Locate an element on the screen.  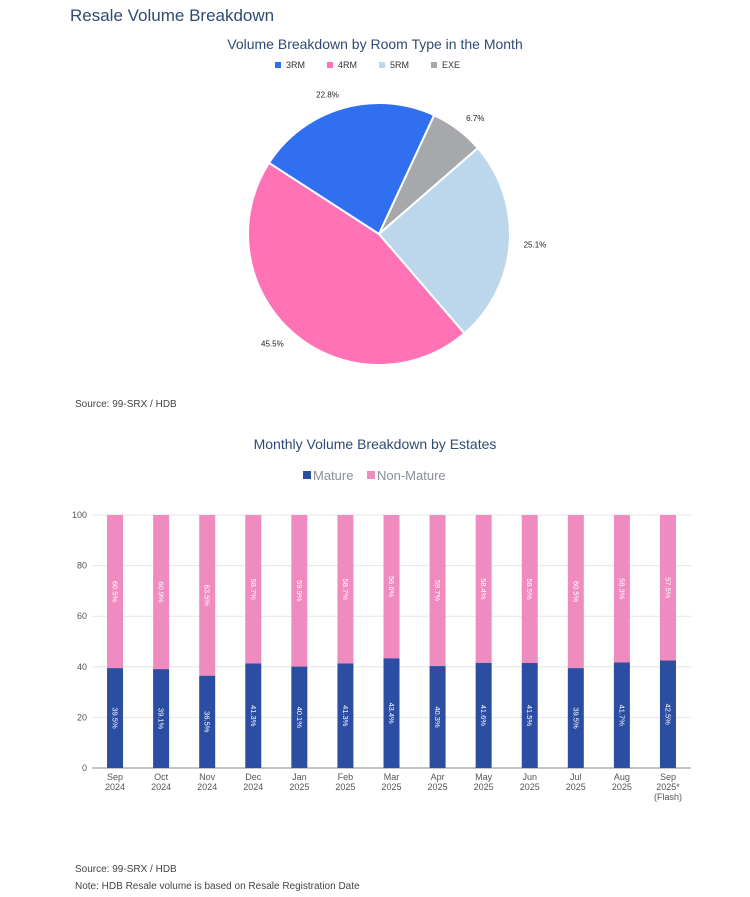
pie-label-exe: 6.7% is located at coordinates (475, 118).